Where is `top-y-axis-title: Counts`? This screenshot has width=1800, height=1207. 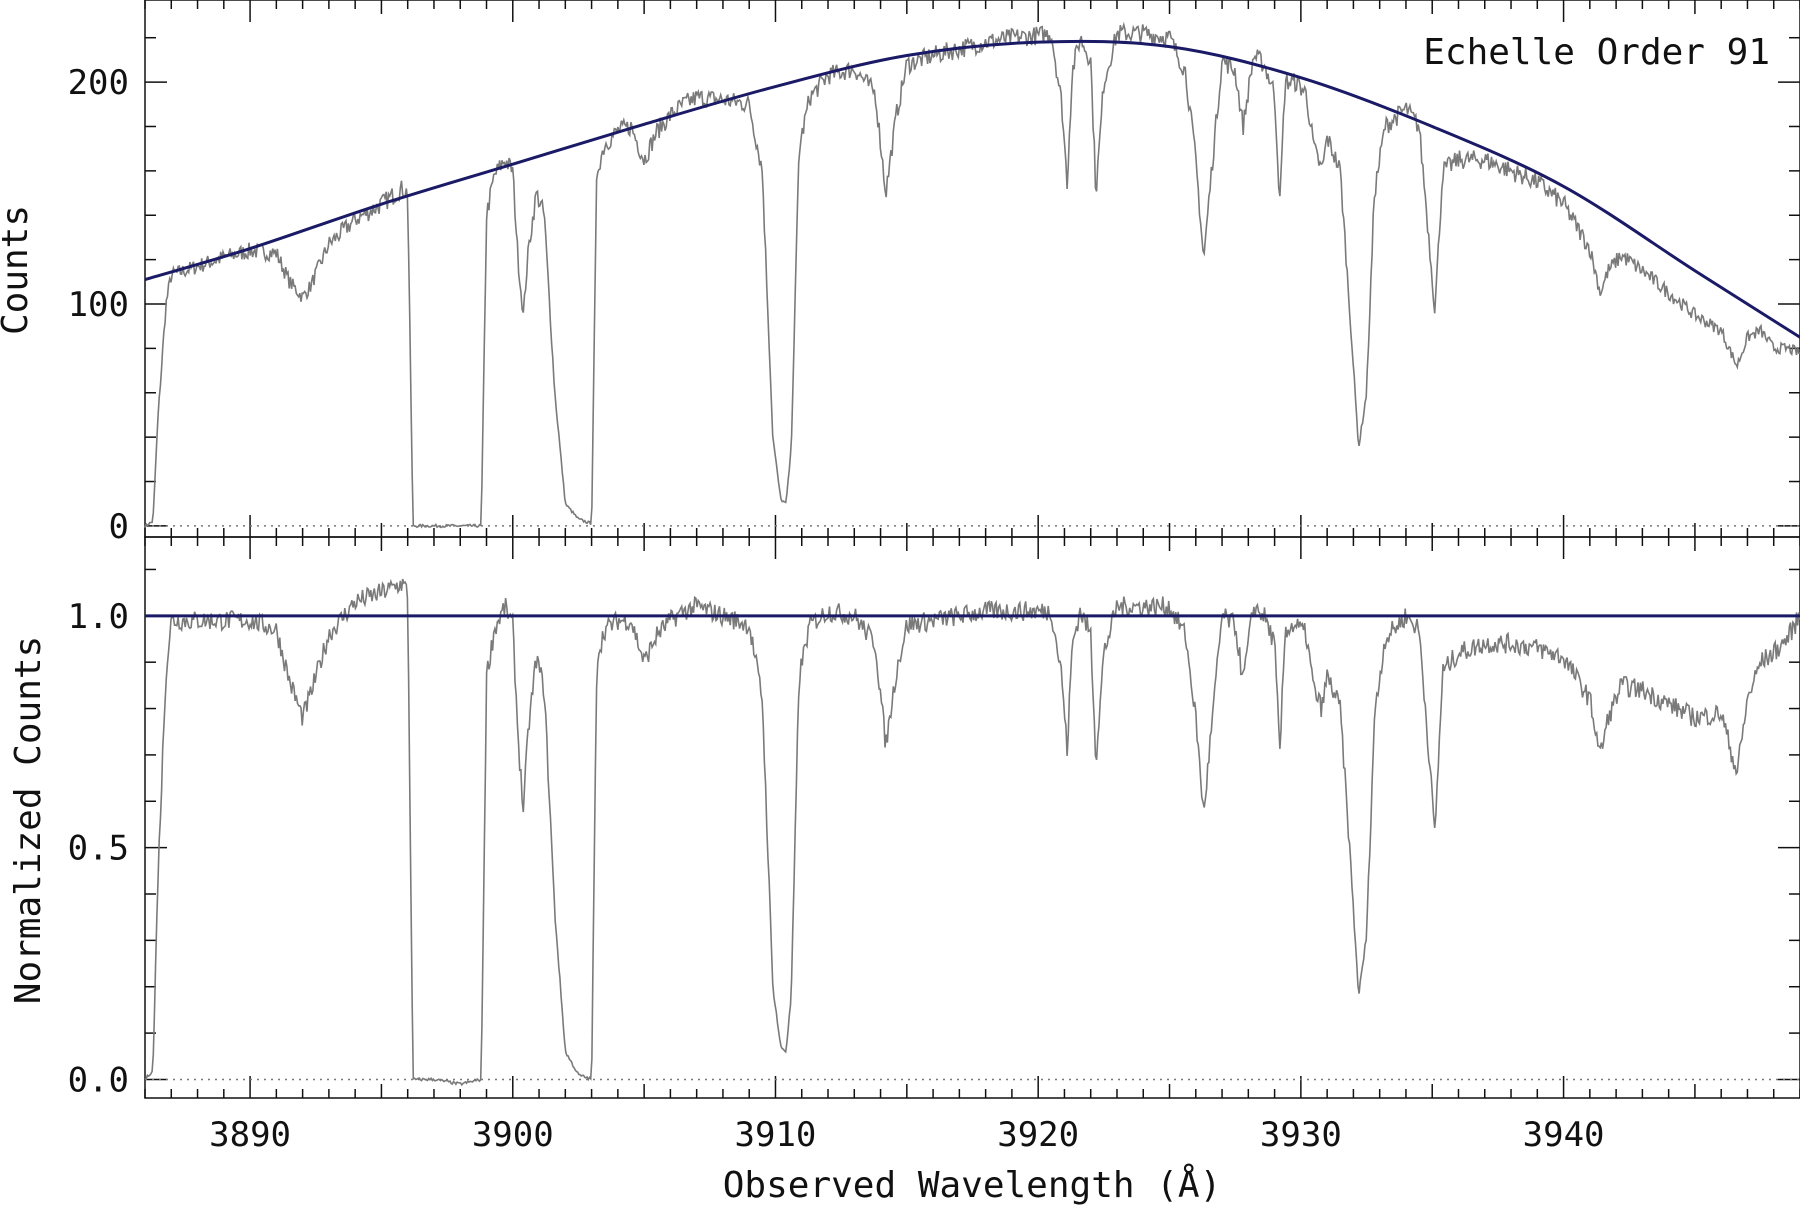 top-y-axis-title: Counts is located at coordinates (18, 270).